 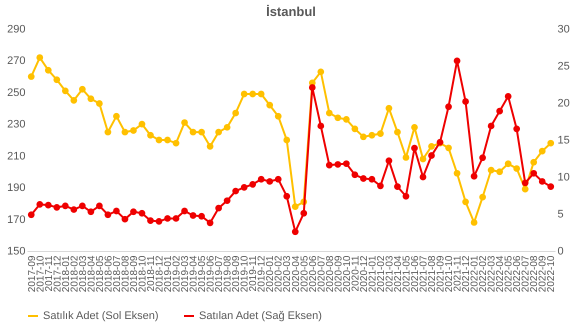 I want to click on y-tick-label: 190, so click(x=16, y=188).